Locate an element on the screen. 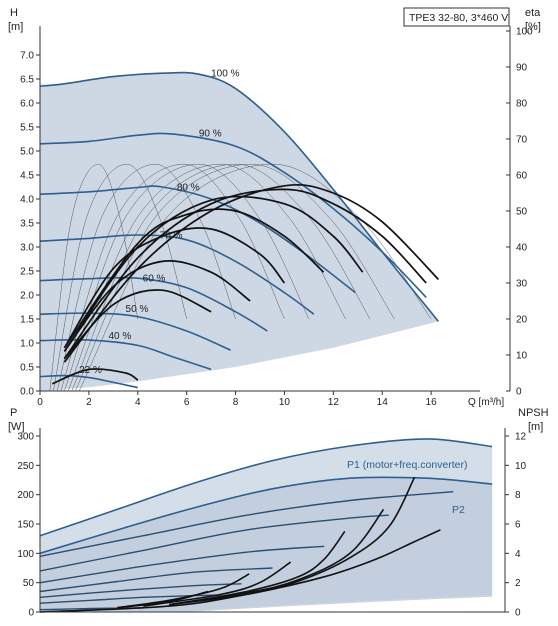  bottom-y2-tick-label: 4 is located at coordinates (518, 554).